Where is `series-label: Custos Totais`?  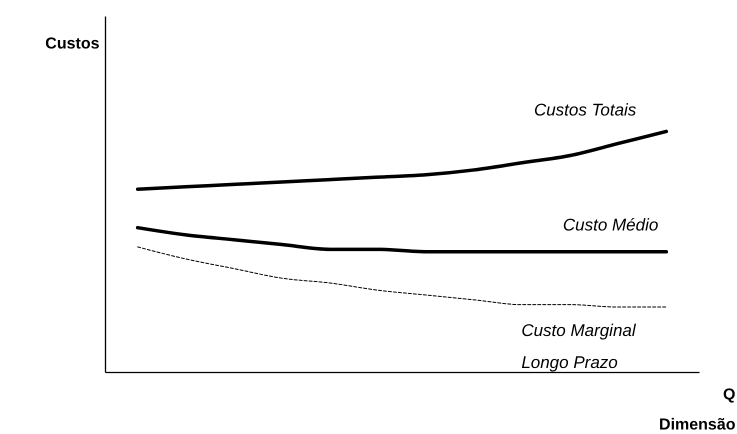 series-label: Custos Totais is located at coordinates (585, 110).